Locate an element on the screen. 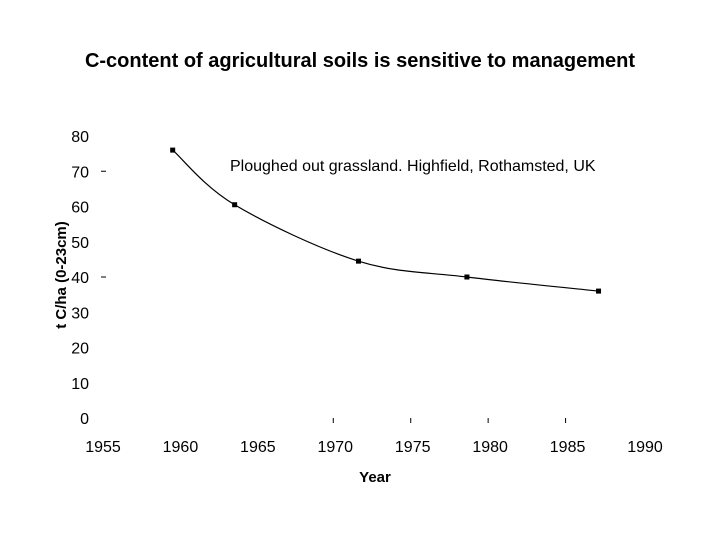 The height and width of the screenshot is (540, 720). x-axis-title: Year is located at coordinates (375, 477).